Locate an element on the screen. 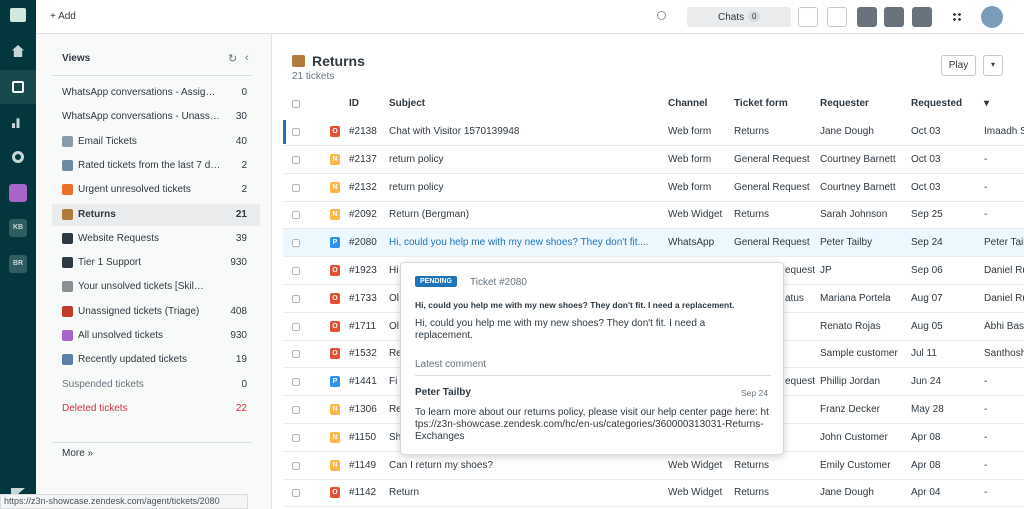 The height and width of the screenshot is (509, 1024). avatar is located at coordinates (992, 17).